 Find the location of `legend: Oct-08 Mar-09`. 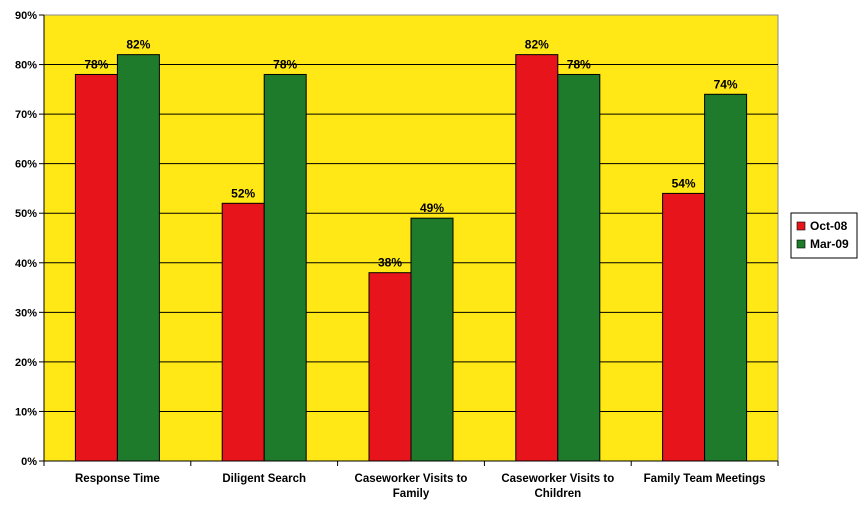

legend: Oct-08 Mar-09 is located at coordinates (824, 235).